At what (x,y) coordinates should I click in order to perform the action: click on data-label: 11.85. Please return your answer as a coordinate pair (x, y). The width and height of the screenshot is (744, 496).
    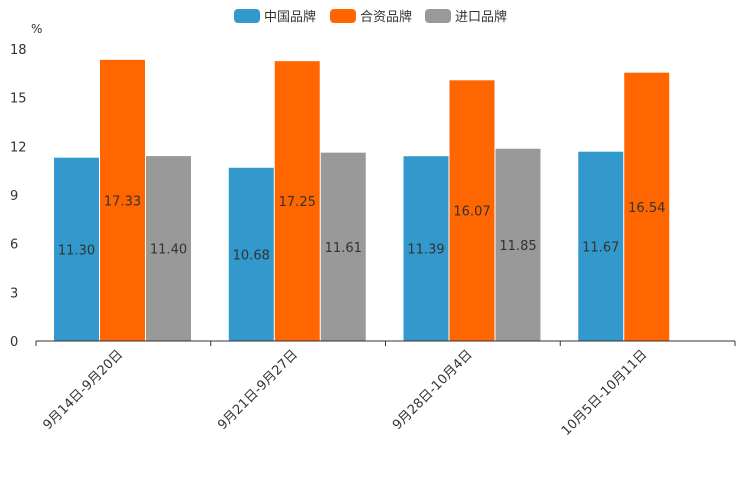
    Looking at the image, I should click on (517, 246).